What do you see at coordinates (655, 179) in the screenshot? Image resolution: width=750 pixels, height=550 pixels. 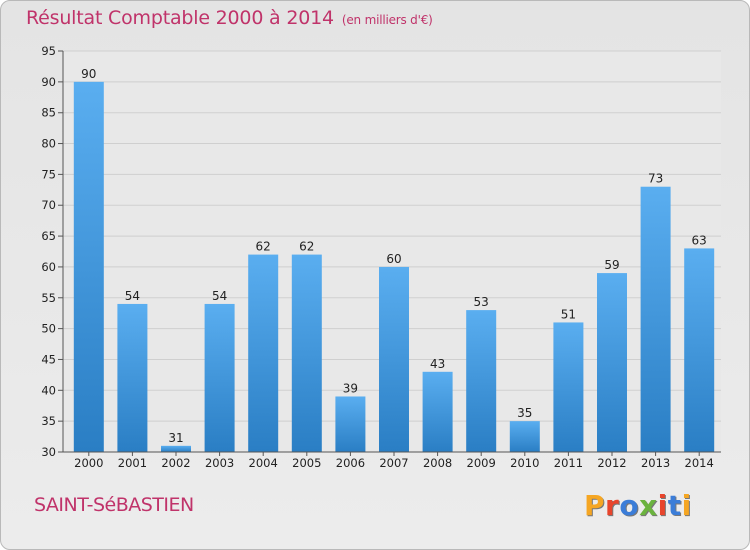 I see `data-label: 73` at bounding box center [655, 179].